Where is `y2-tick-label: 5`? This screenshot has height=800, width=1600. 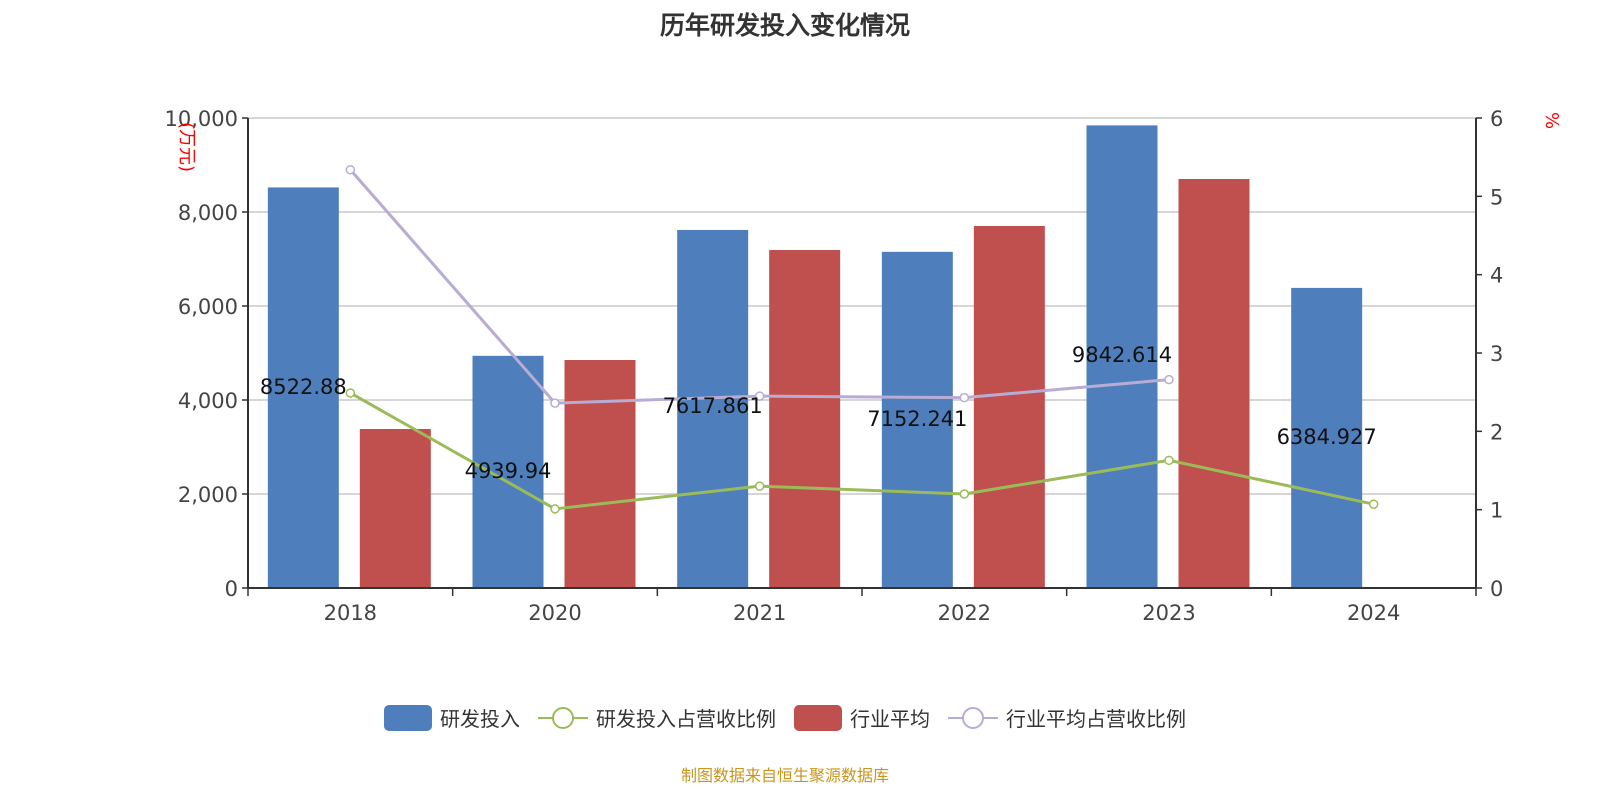 y2-tick-label: 5 is located at coordinates (1496, 197).